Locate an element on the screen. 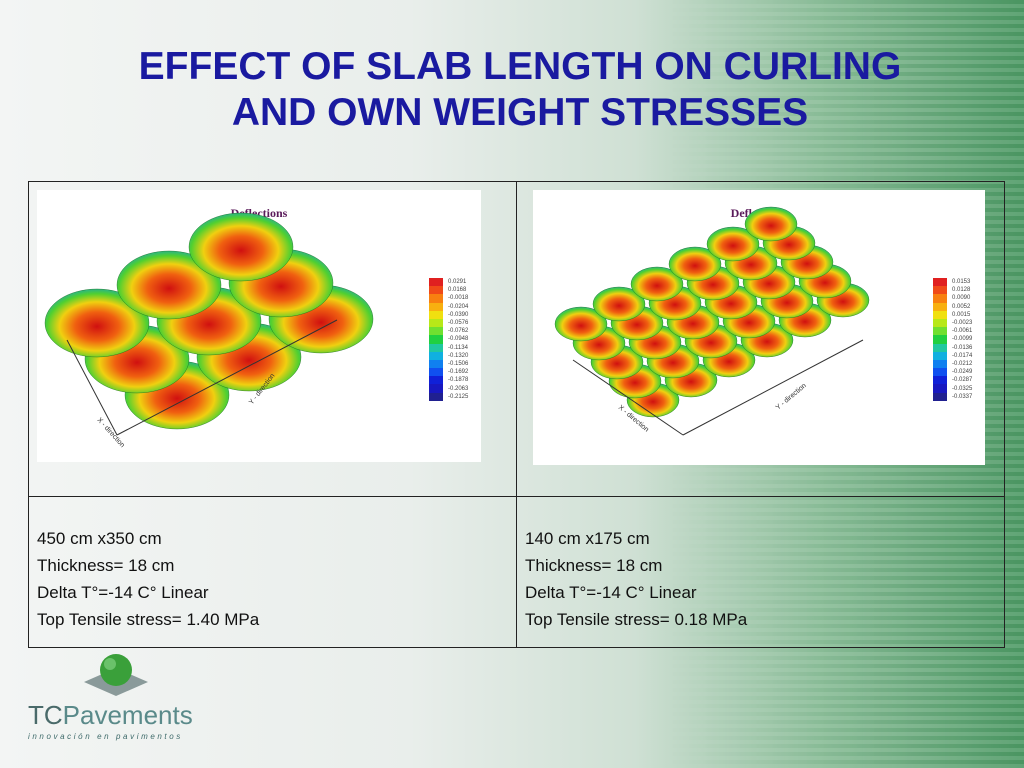 This screenshot has height=768, width=1024. left-dimensions: 450 cm x350 cm is located at coordinates (99, 538).